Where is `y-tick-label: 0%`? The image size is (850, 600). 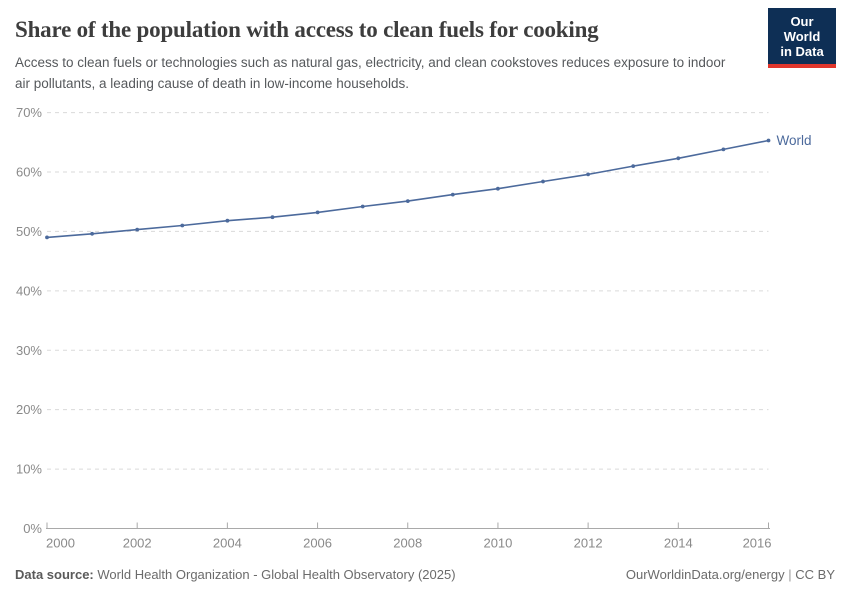
y-tick-label: 0% is located at coordinates (32, 528).